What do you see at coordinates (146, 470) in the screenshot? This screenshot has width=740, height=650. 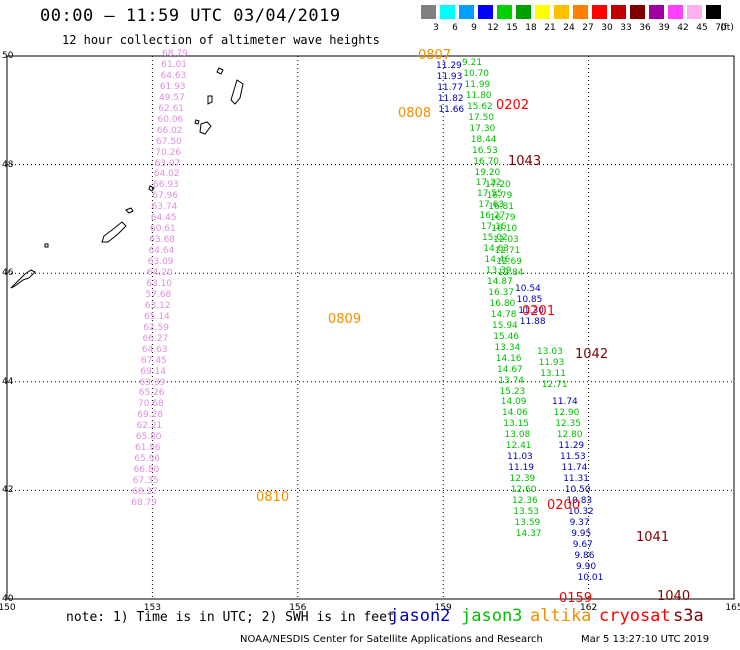 I see `swh-label-cryosat: 66.80` at bounding box center [146, 470].